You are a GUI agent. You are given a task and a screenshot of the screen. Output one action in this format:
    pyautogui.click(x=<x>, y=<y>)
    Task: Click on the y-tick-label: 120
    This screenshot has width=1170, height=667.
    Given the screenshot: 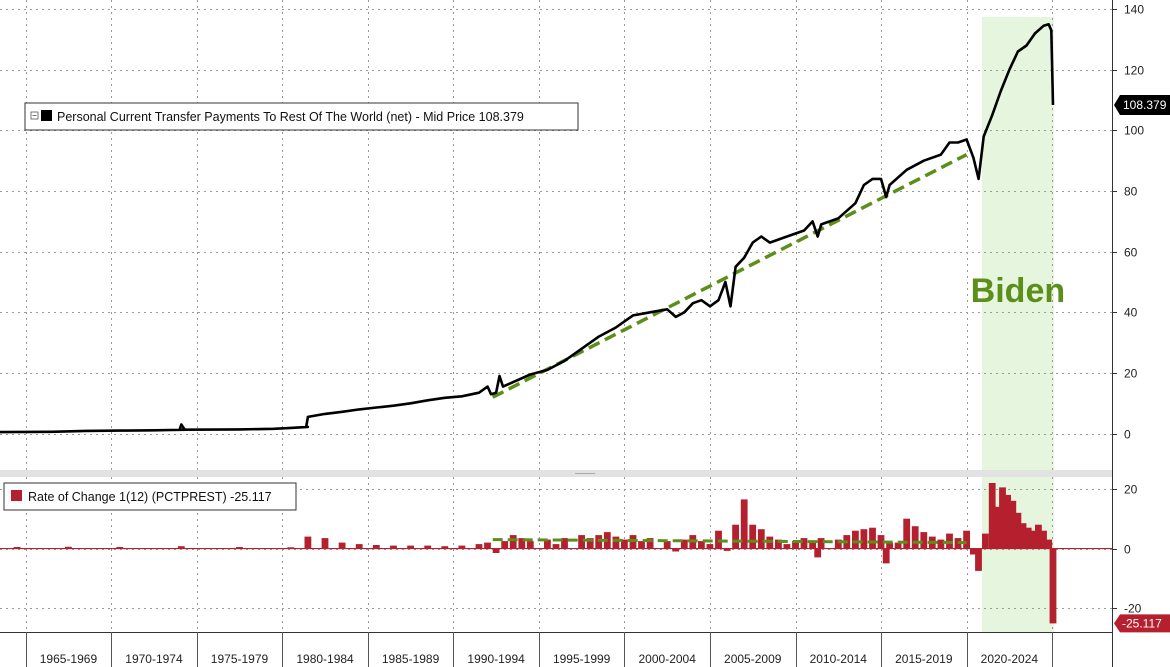 What is the action you would take?
    pyautogui.click(x=1134, y=71)
    